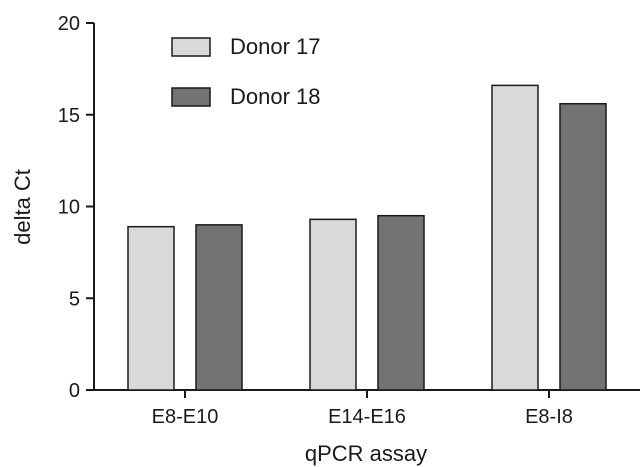 This screenshot has width=640, height=467. Describe the element at coordinates (69, 24) in the screenshot. I see `y-tick-label: 20` at that location.